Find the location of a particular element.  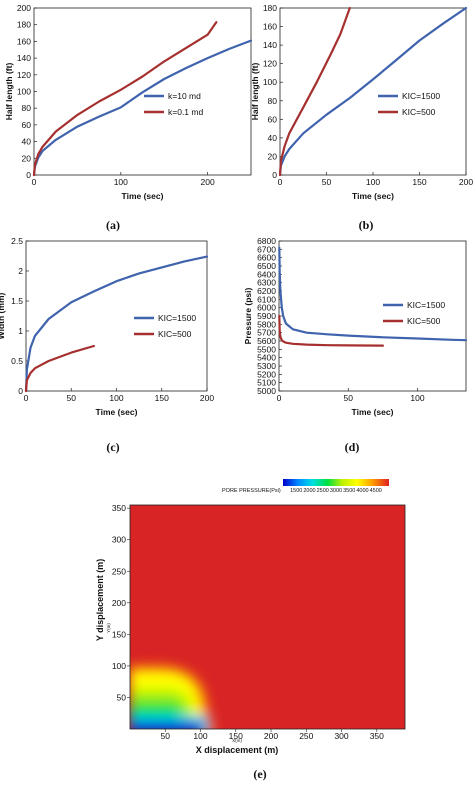

panel-label-e: (e) is located at coordinates (259, 774).